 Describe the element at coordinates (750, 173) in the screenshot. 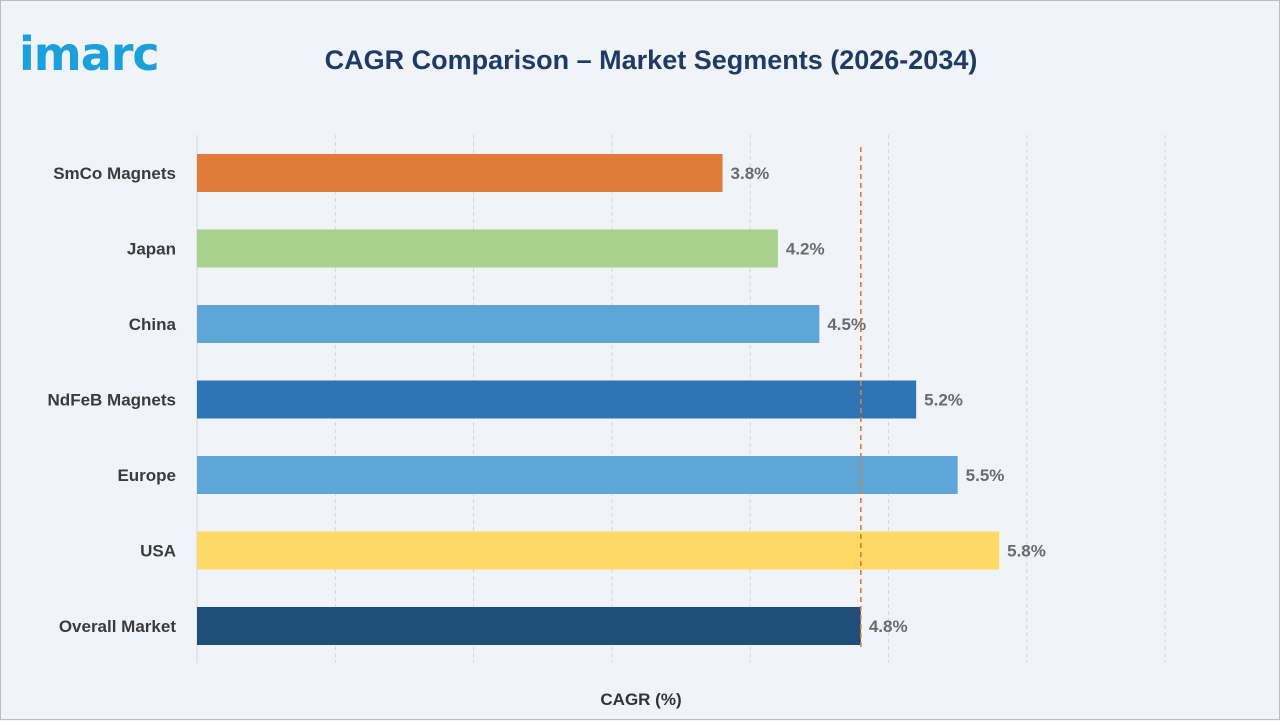

I see `value-label: 3.8%` at that location.